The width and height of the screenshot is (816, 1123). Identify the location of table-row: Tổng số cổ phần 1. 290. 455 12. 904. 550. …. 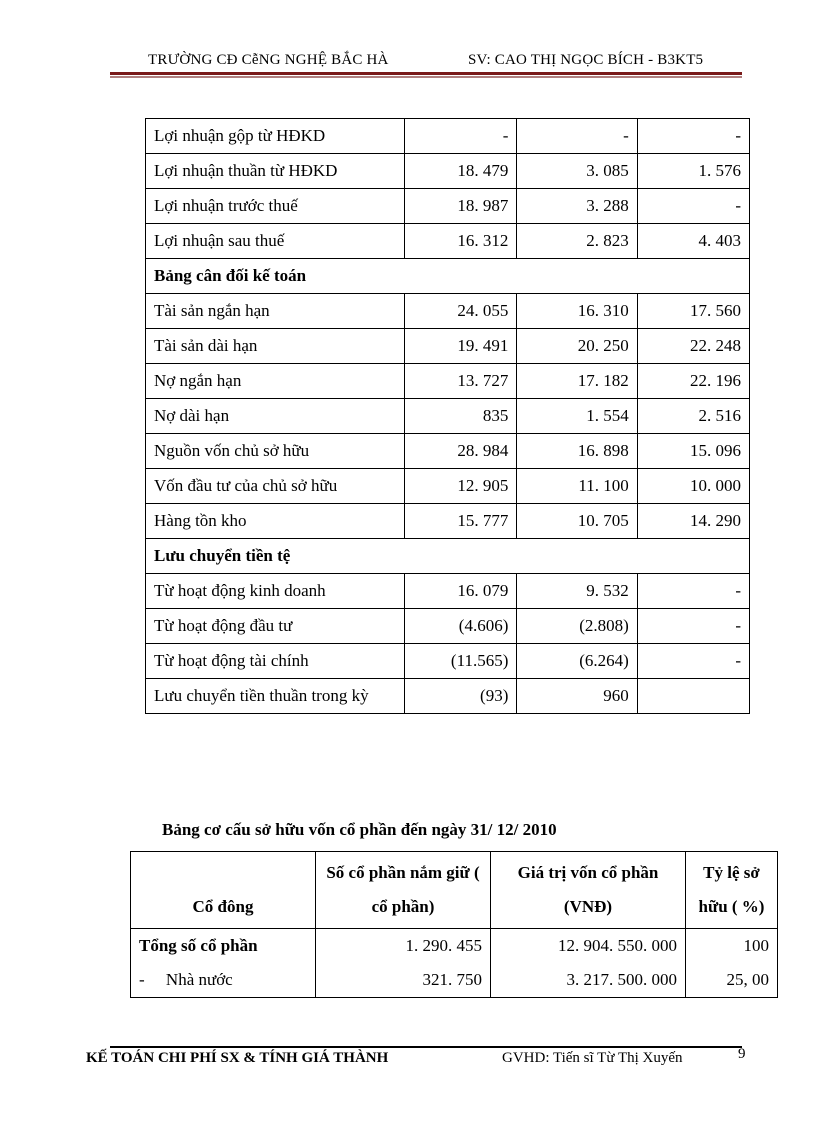
(454, 945).